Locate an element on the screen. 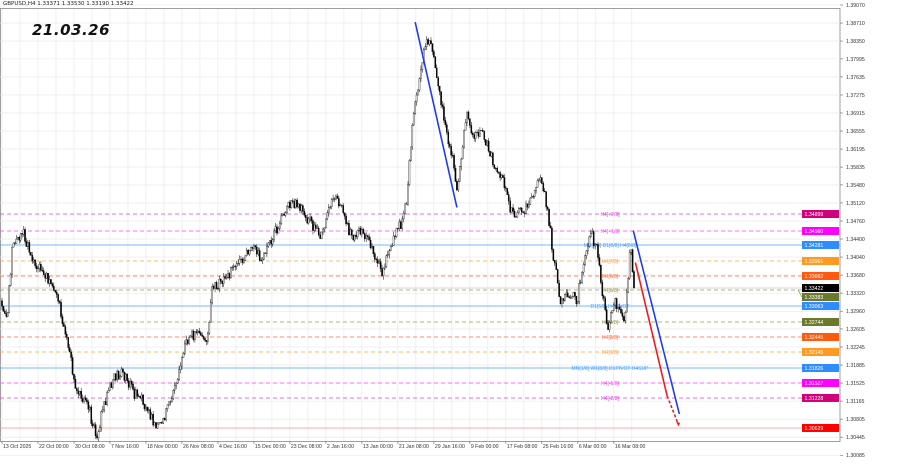  level-price-tag-text: 1.31826 is located at coordinates (814, 369).